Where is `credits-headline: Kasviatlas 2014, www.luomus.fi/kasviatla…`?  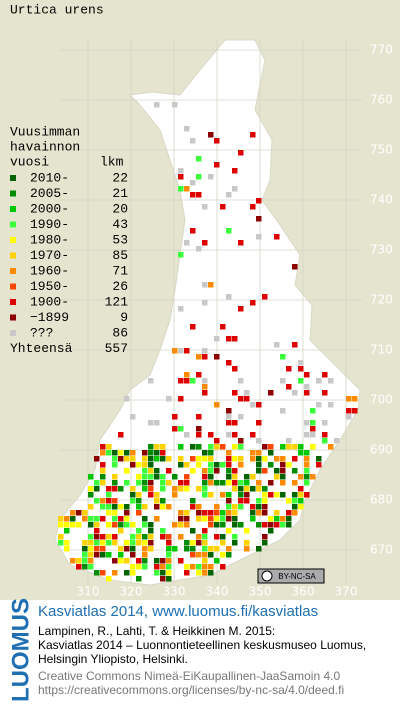 credits-headline: Kasviatlas 2014, www.luomus.fi/kasviatla… is located at coordinates (178, 611).